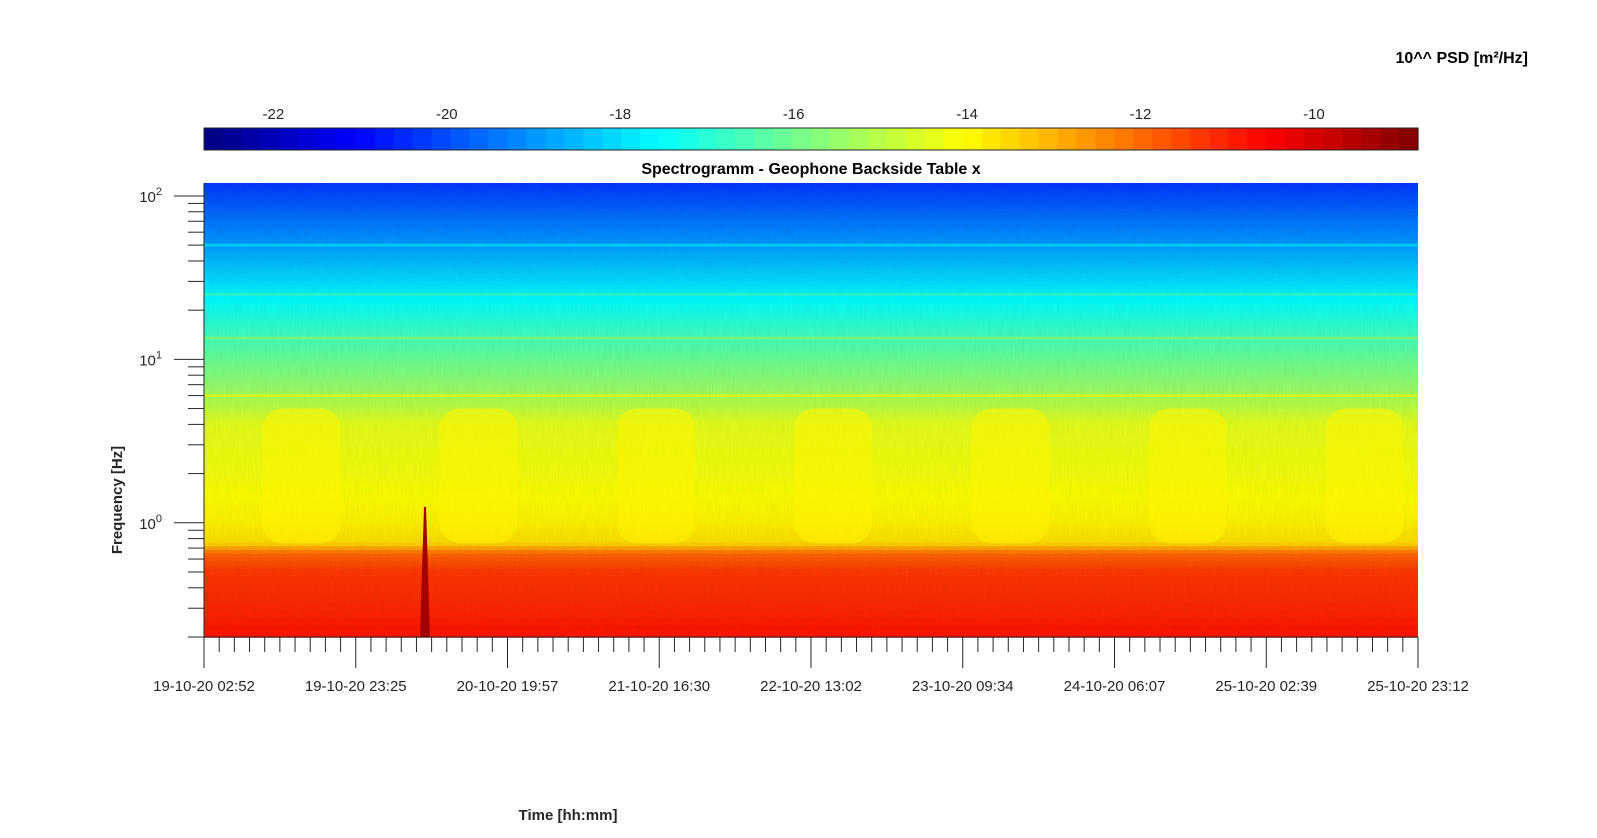 This screenshot has height=838, width=1597. I want to click on x-tick-label: 22-10-20 13:02, so click(811, 686).